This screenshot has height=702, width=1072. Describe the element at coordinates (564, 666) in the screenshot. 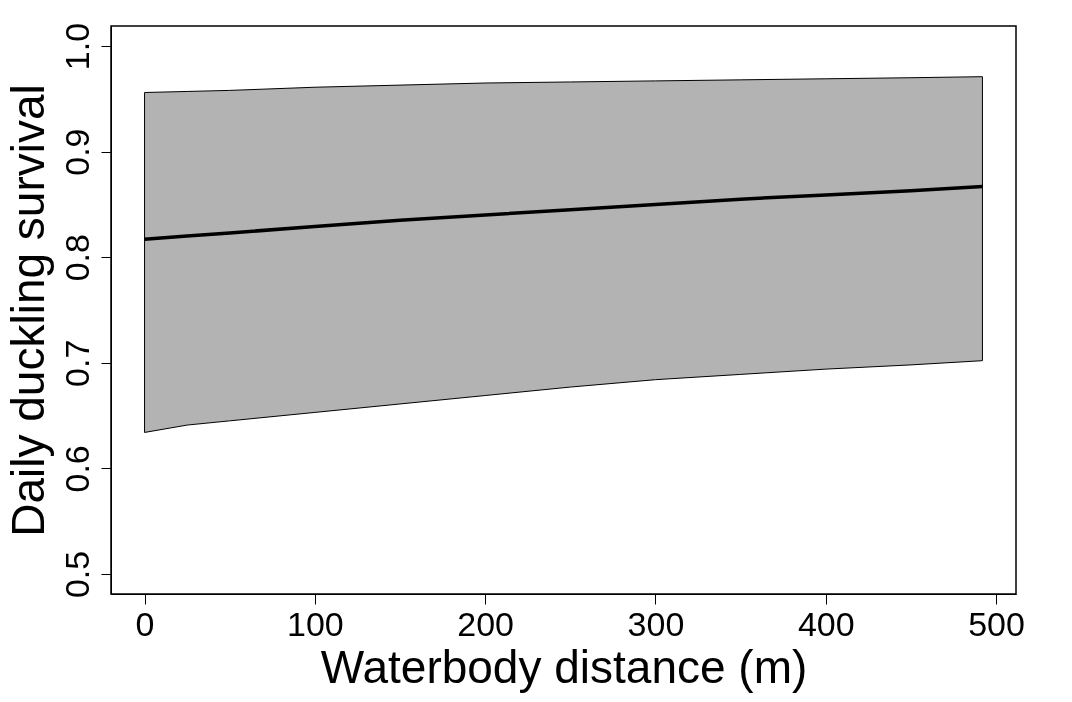

I see `x-axis-title: Waterbody distance (m)` at that location.